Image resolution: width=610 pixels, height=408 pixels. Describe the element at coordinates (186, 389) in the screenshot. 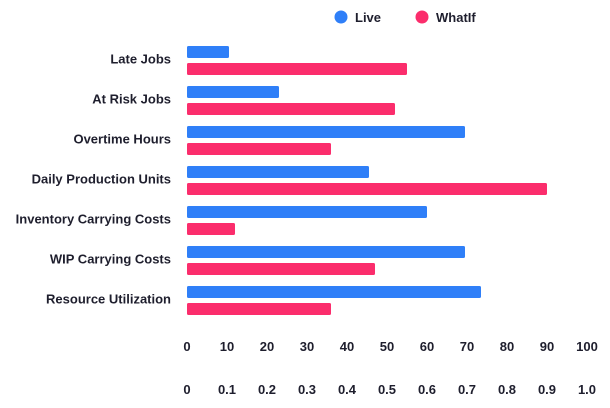

I see `x2-tick-label: 0` at that location.